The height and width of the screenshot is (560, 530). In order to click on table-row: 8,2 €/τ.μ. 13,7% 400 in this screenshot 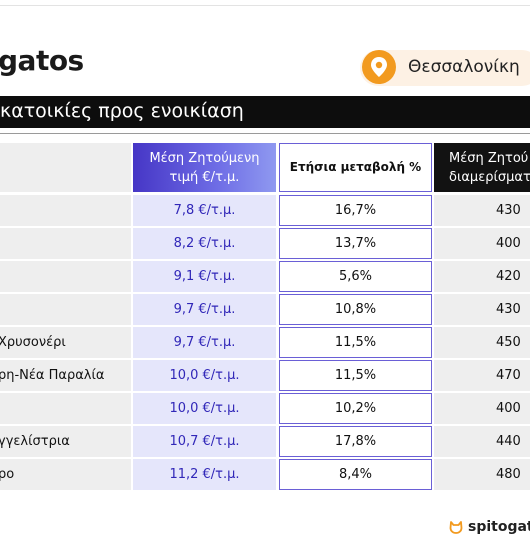, I will do `click(265, 243)`.